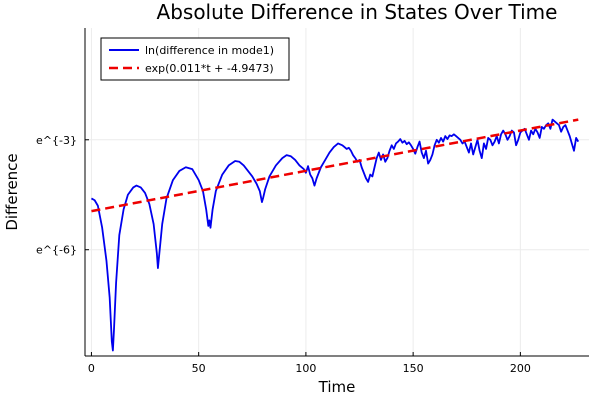  I want to click on y-tick-label: e^{-3}, so click(56, 140).